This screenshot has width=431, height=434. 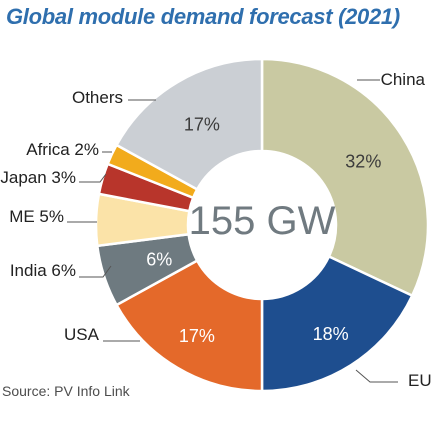 What do you see at coordinates (262, 221) in the screenshot?
I see `center-total-label: 155 GW` at bounding box center [262, 221].